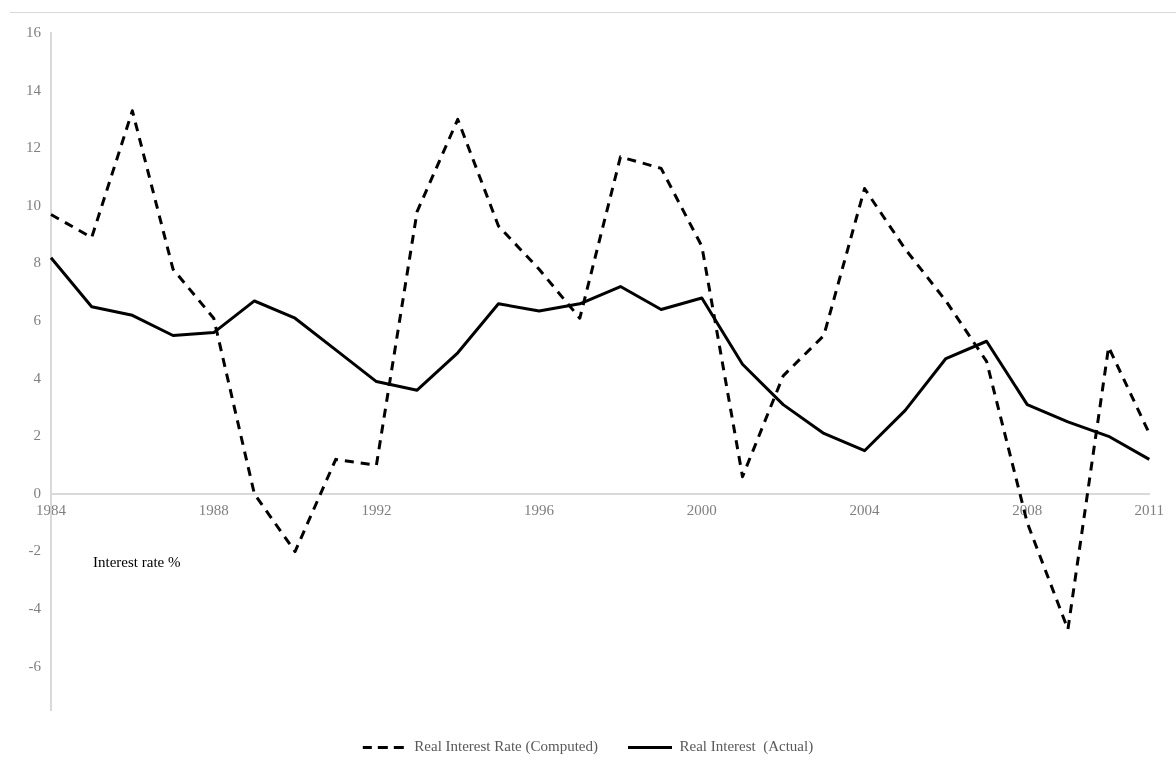 Image resolution: width=1176 pixels, height=771 pixels. I want to click on y-tick-label: 16, so click(34, 31).